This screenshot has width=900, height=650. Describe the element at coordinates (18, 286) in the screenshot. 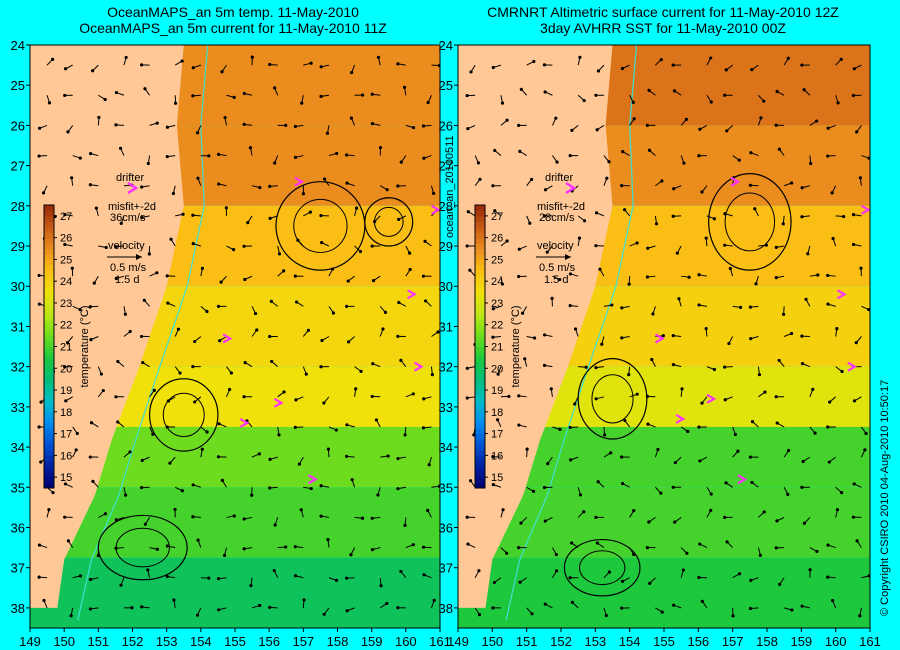

I see `y-tick-label: 30` at that location.